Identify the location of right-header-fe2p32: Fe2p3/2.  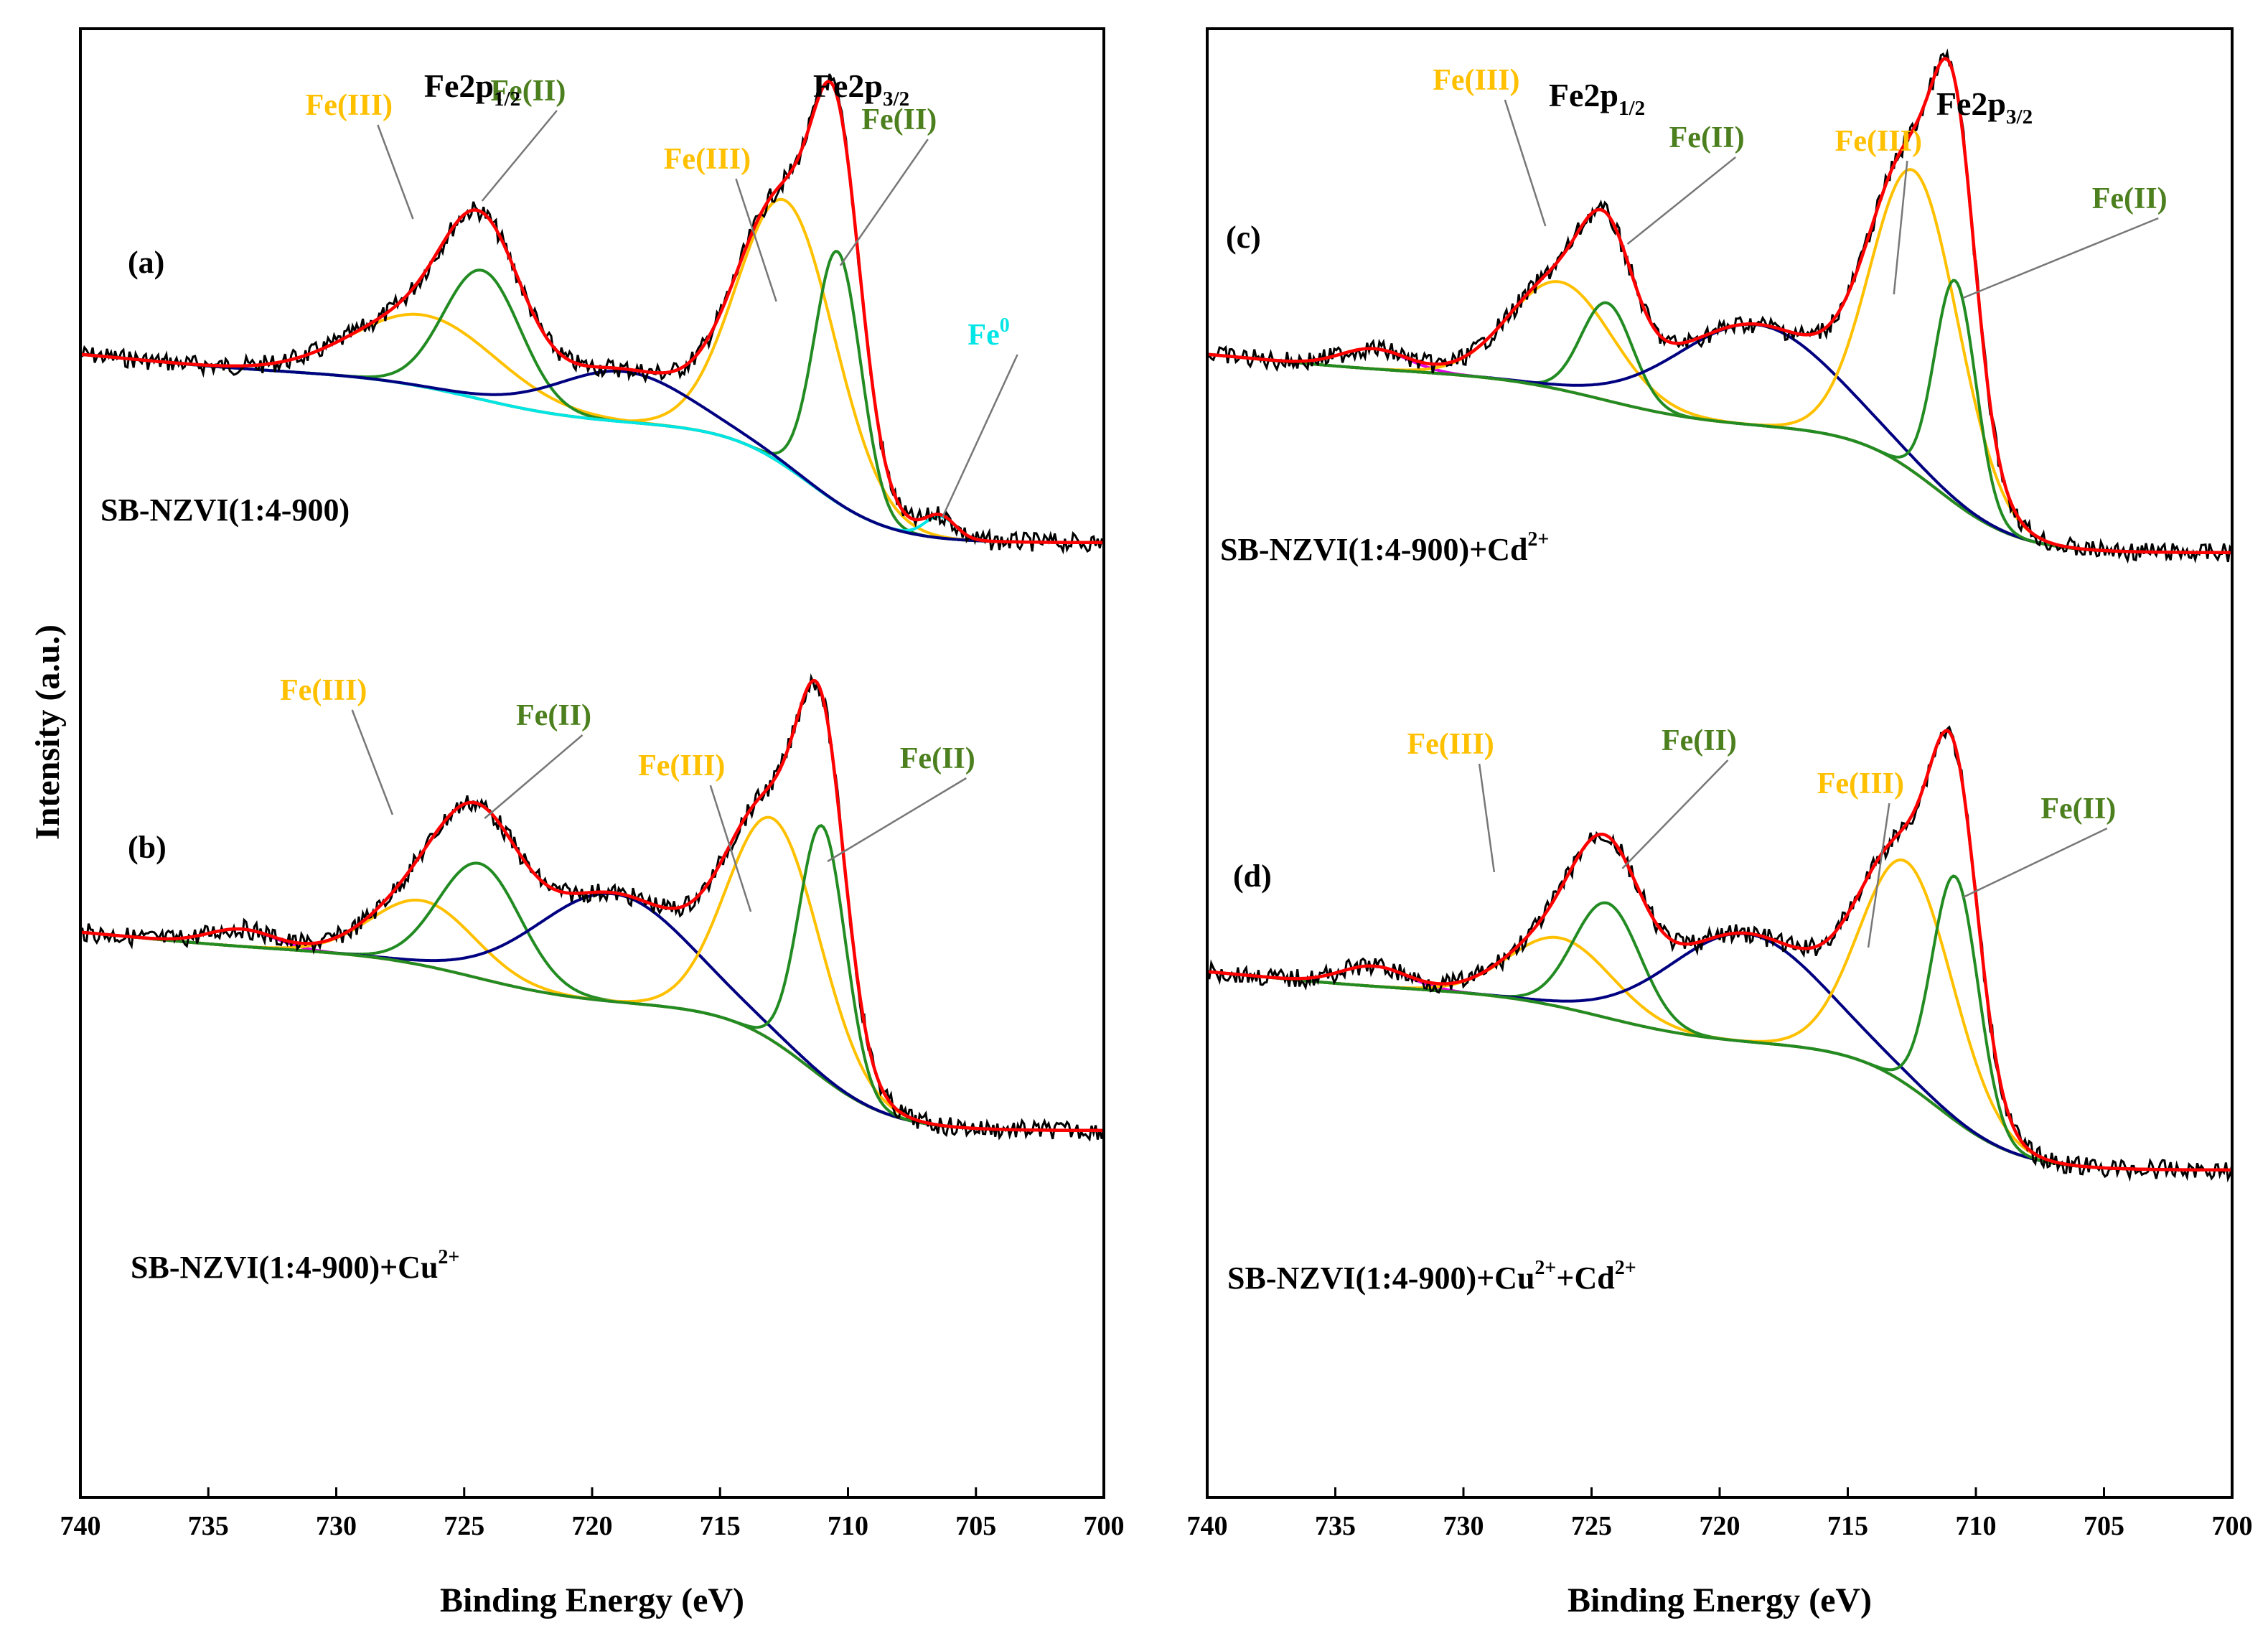
(1985, 106).